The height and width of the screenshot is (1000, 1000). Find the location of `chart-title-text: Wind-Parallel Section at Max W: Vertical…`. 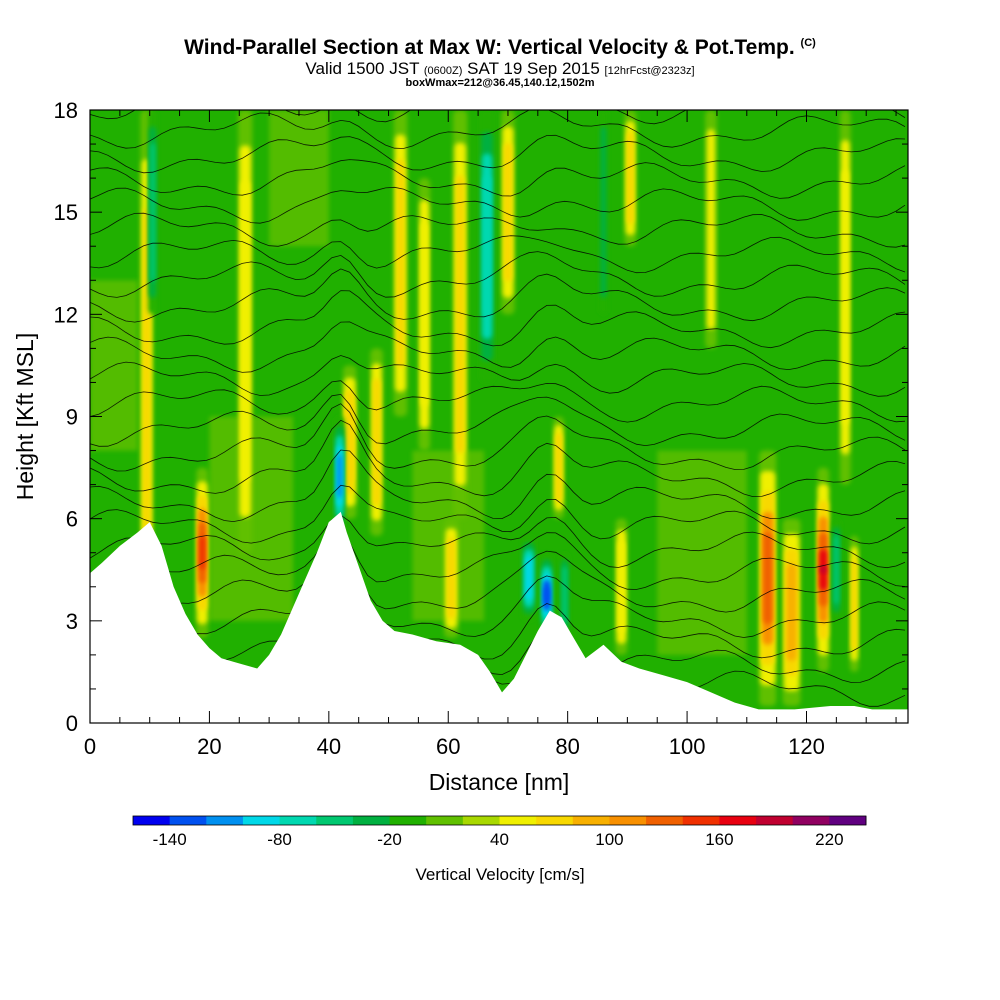

chart-title-text: Wind-Parallel Section at Max W: Vertical… is located at coordinates (489, 47).